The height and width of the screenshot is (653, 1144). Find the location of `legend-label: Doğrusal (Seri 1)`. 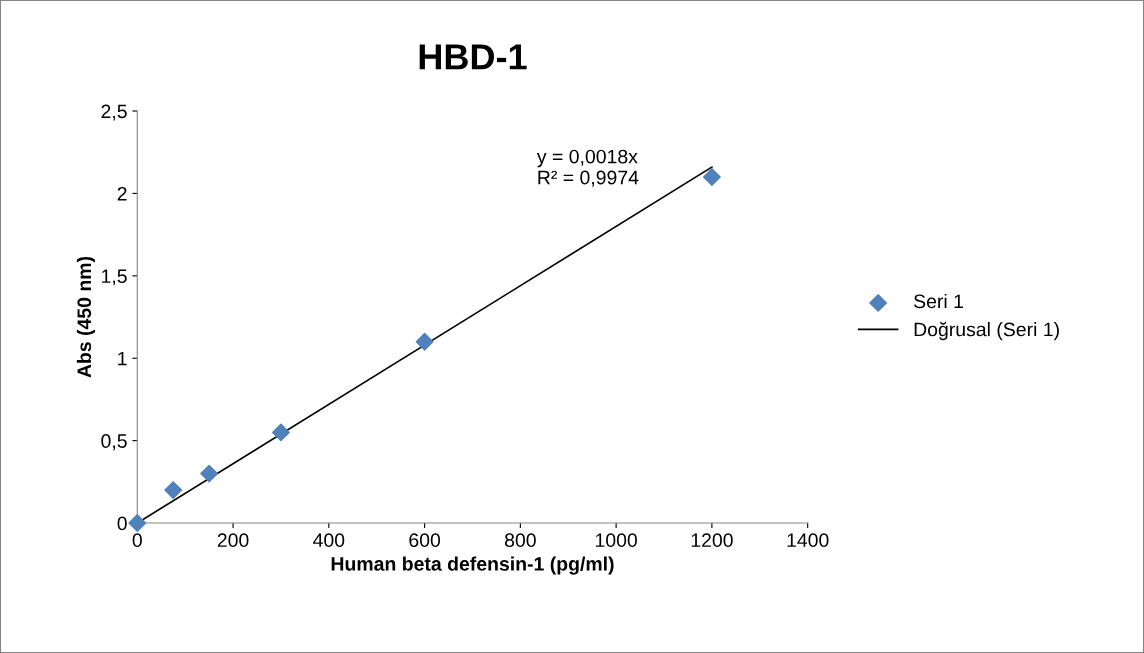

legend-label: Doğrusal (Seri 1) is located at coordinates (986, 331).